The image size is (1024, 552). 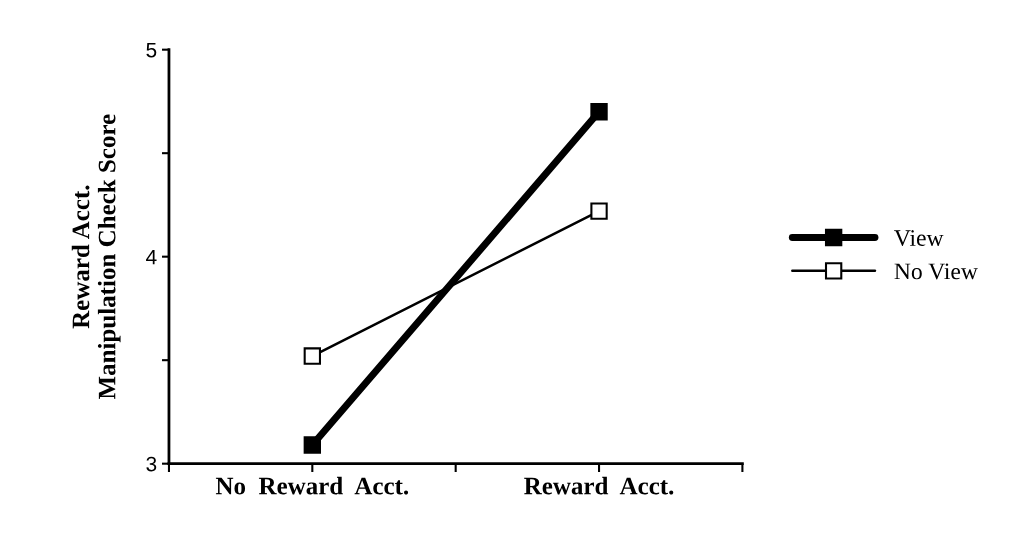 What do you see at coordinates (919, 238) in the screenshot?
I see `legend-label: View` at bounding box center [919, 238].